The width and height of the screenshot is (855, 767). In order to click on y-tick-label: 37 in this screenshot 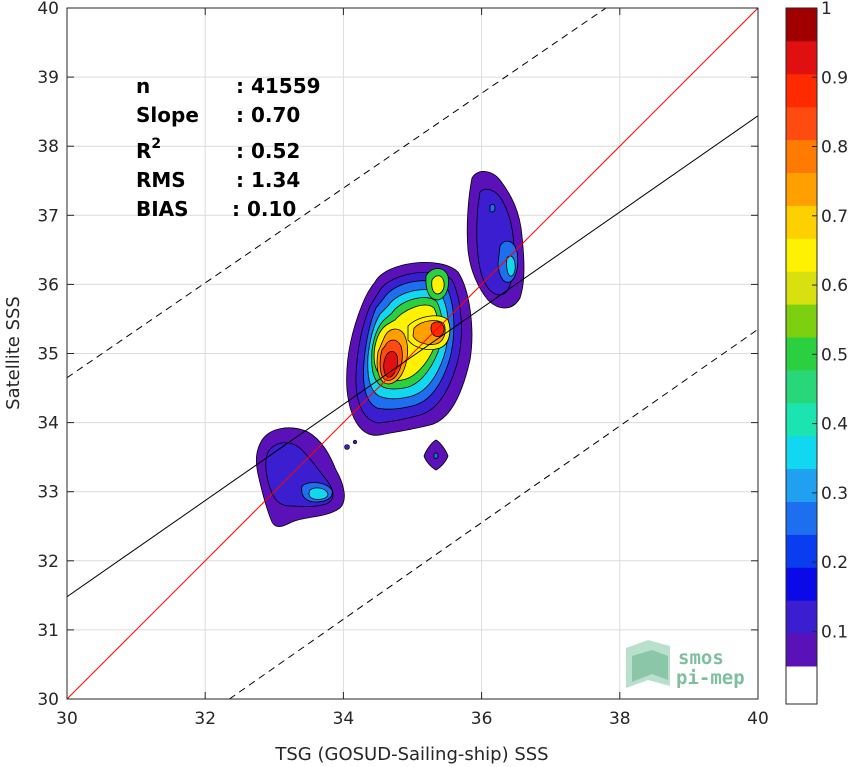, I will do `click(48, 216)`.